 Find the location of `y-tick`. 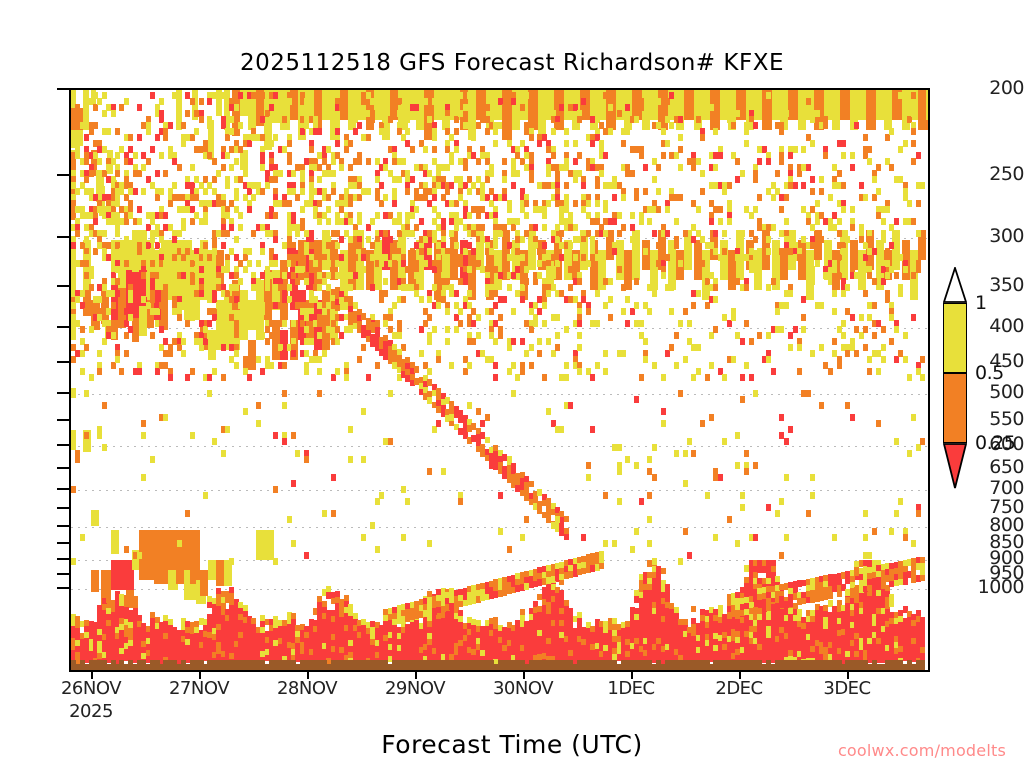

y-tick is located at coordinates (63, 362).